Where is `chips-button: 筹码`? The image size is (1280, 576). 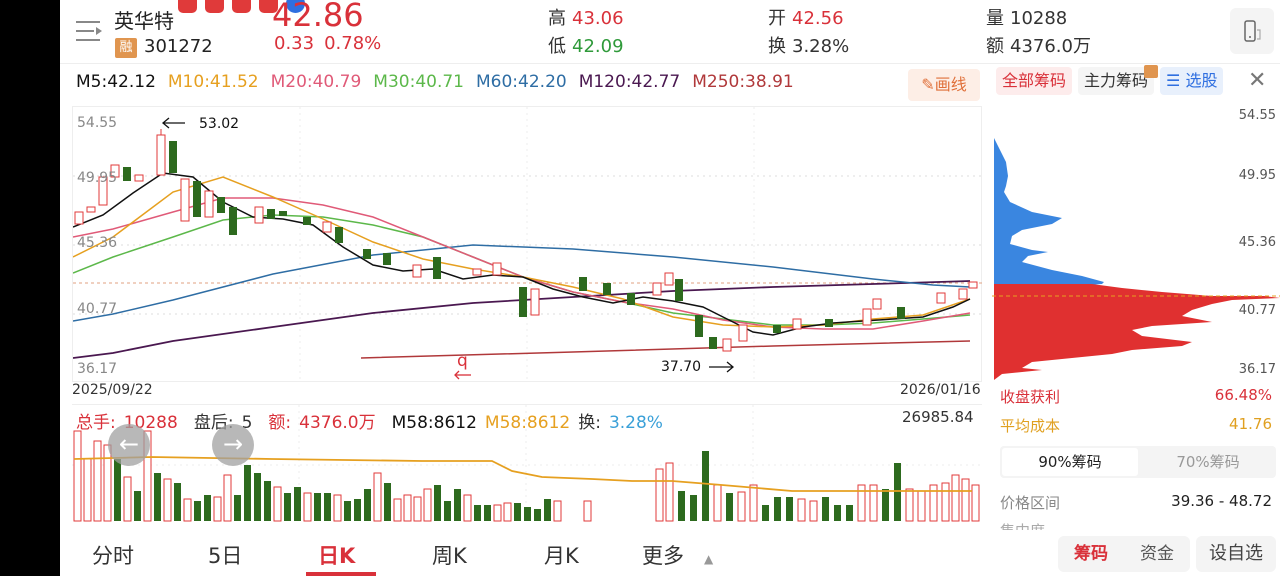 chips-button: 筹码 is located at coordinates (1091, 554).